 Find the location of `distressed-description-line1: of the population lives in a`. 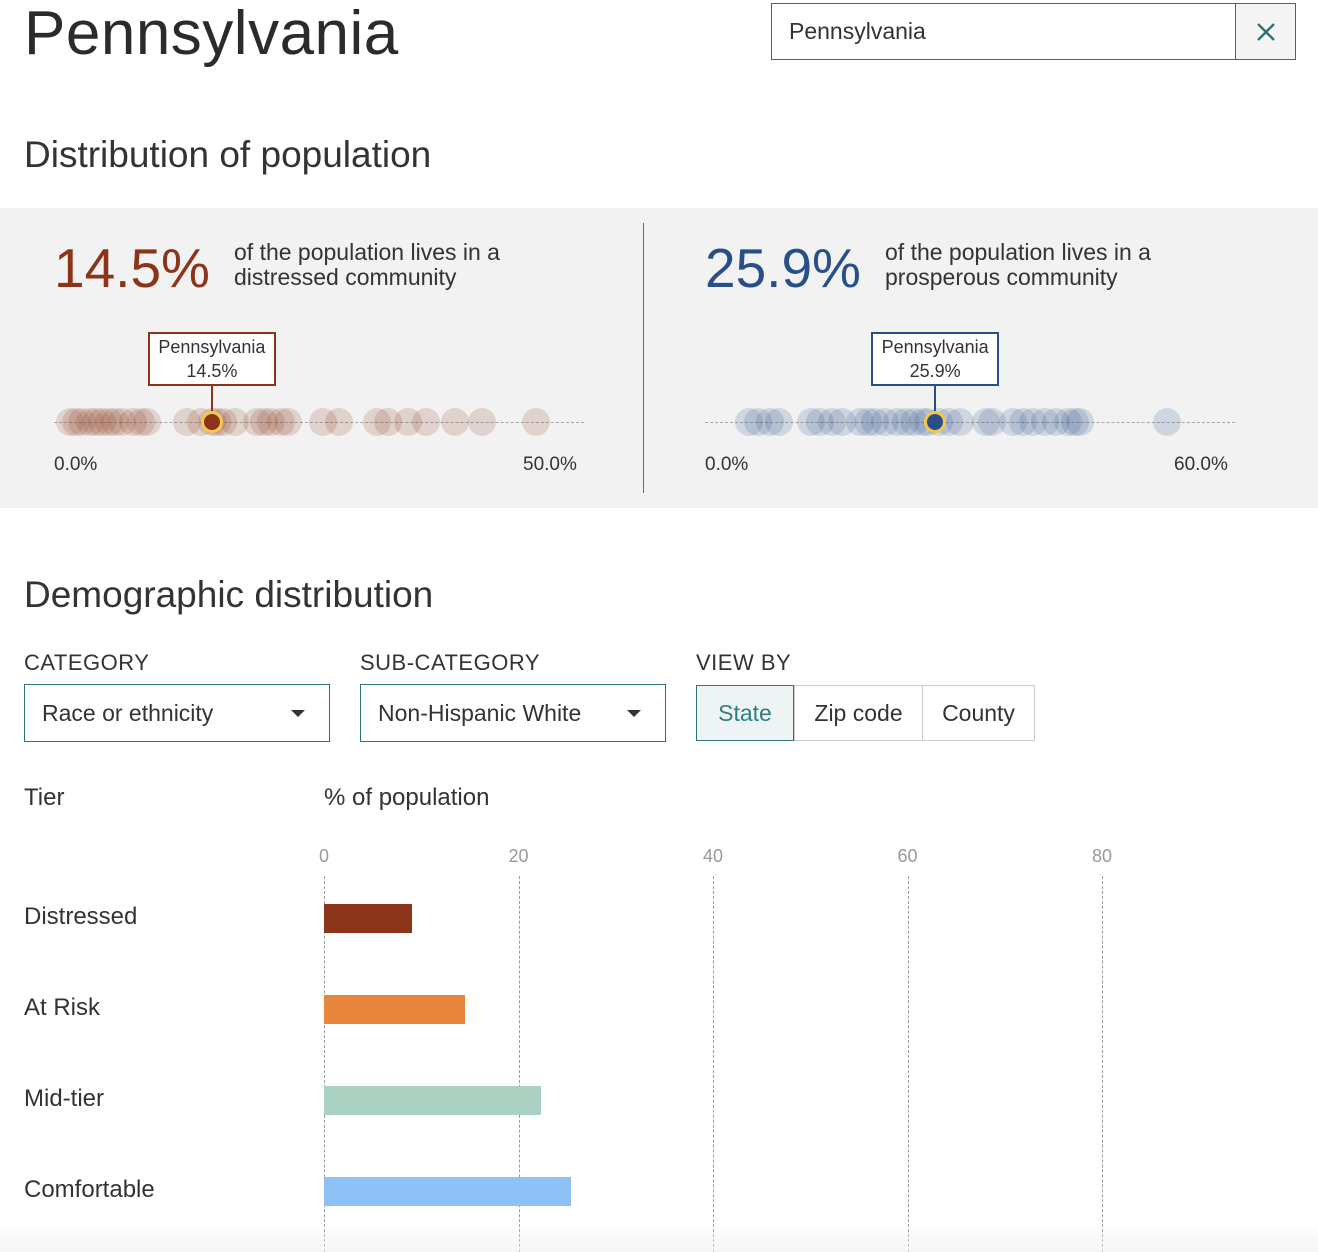

distressed-description-line1: of the population lives in a is located at coordinates (367, 252).